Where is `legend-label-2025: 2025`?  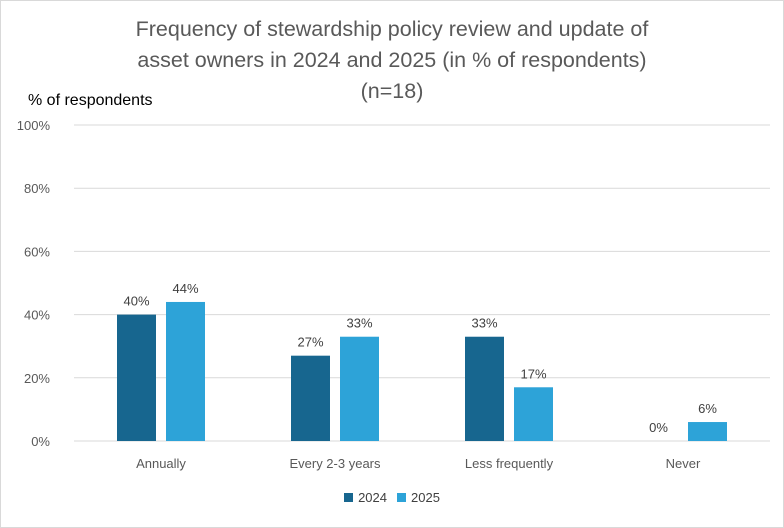 legend-label-2025: 2025 is located at coordinates (425, 497).